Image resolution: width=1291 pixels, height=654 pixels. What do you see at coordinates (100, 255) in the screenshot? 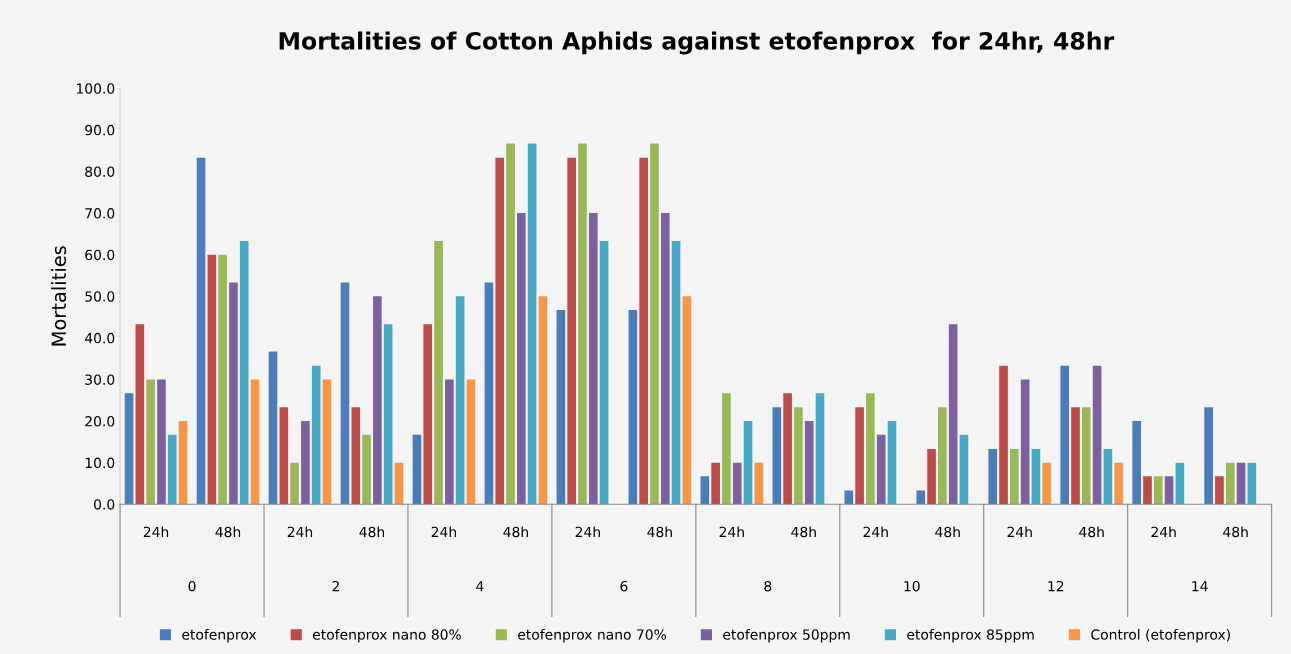
I see `y-tick-label: 60.0` at bounding box center [100, 255].